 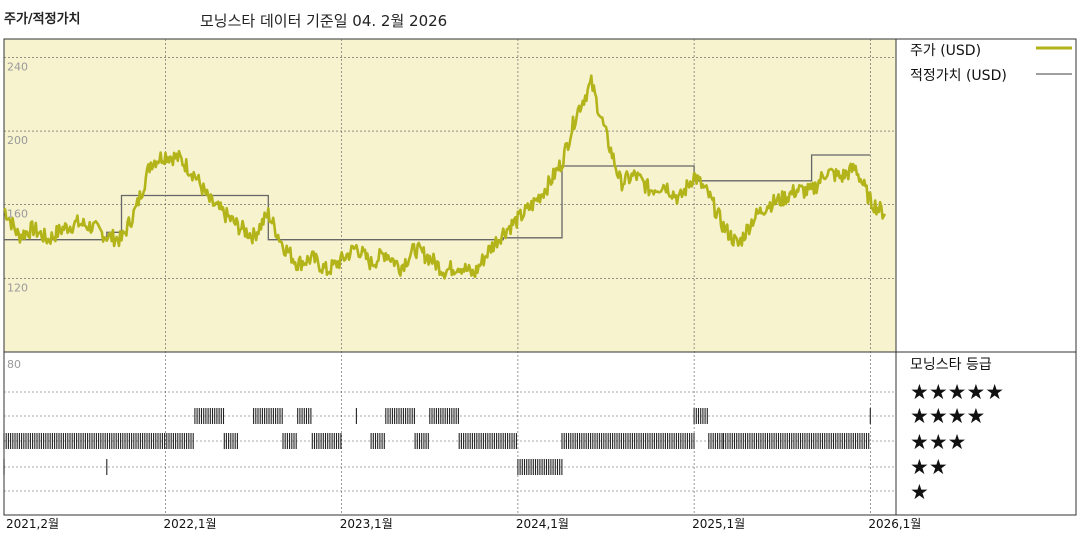 What do you see at coordinates (929, 467) in the screenshot?
I see `rating-2-stars-label: ★★` at bounding box center [929, 467].